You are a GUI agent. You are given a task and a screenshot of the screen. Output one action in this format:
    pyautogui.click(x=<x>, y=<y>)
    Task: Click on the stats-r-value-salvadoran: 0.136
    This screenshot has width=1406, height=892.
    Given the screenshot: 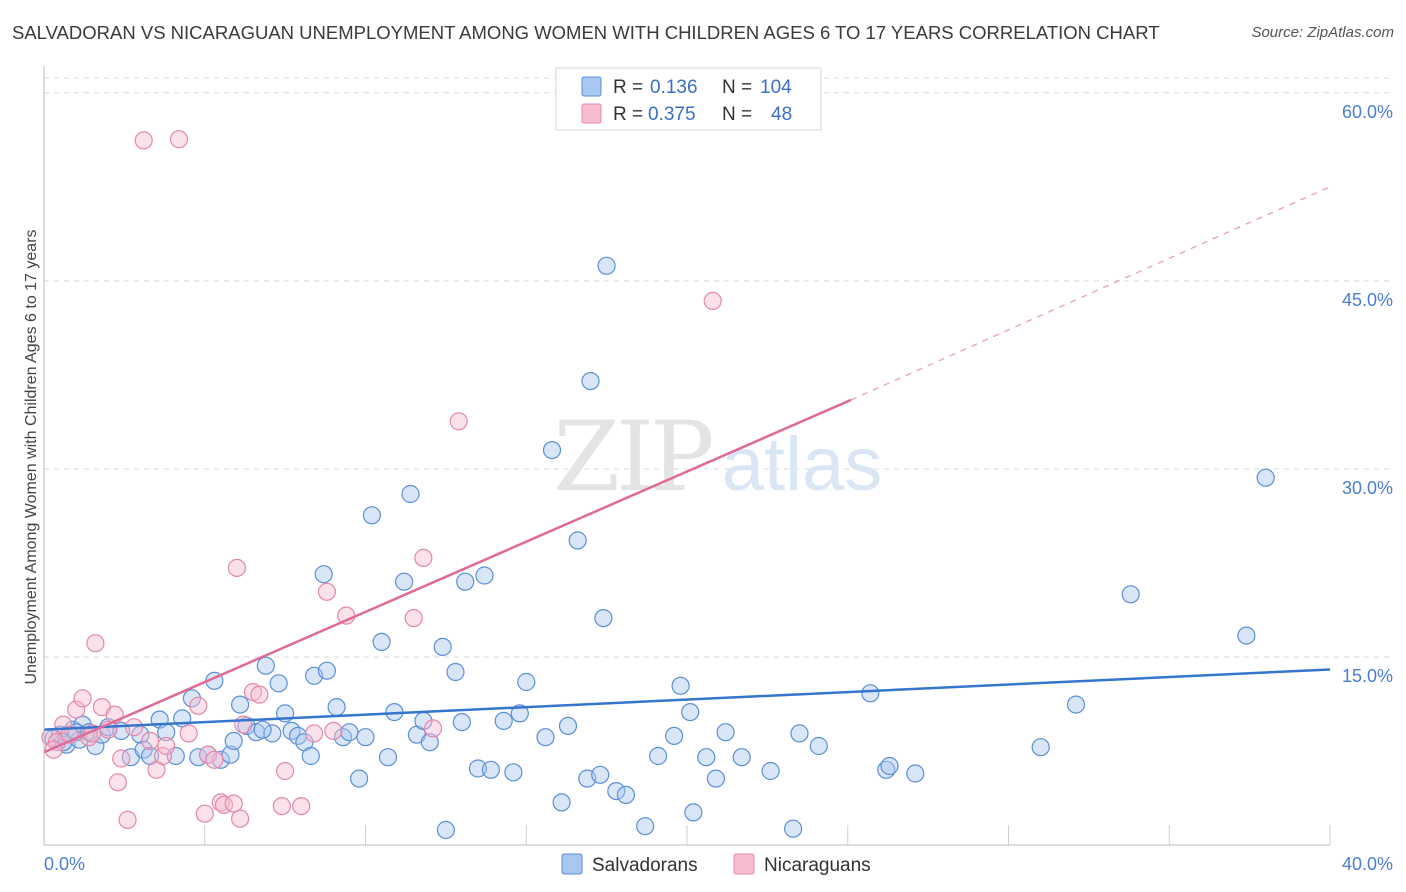 What is the action you would take?
    pyautogui.click(x=674, y=87)
    